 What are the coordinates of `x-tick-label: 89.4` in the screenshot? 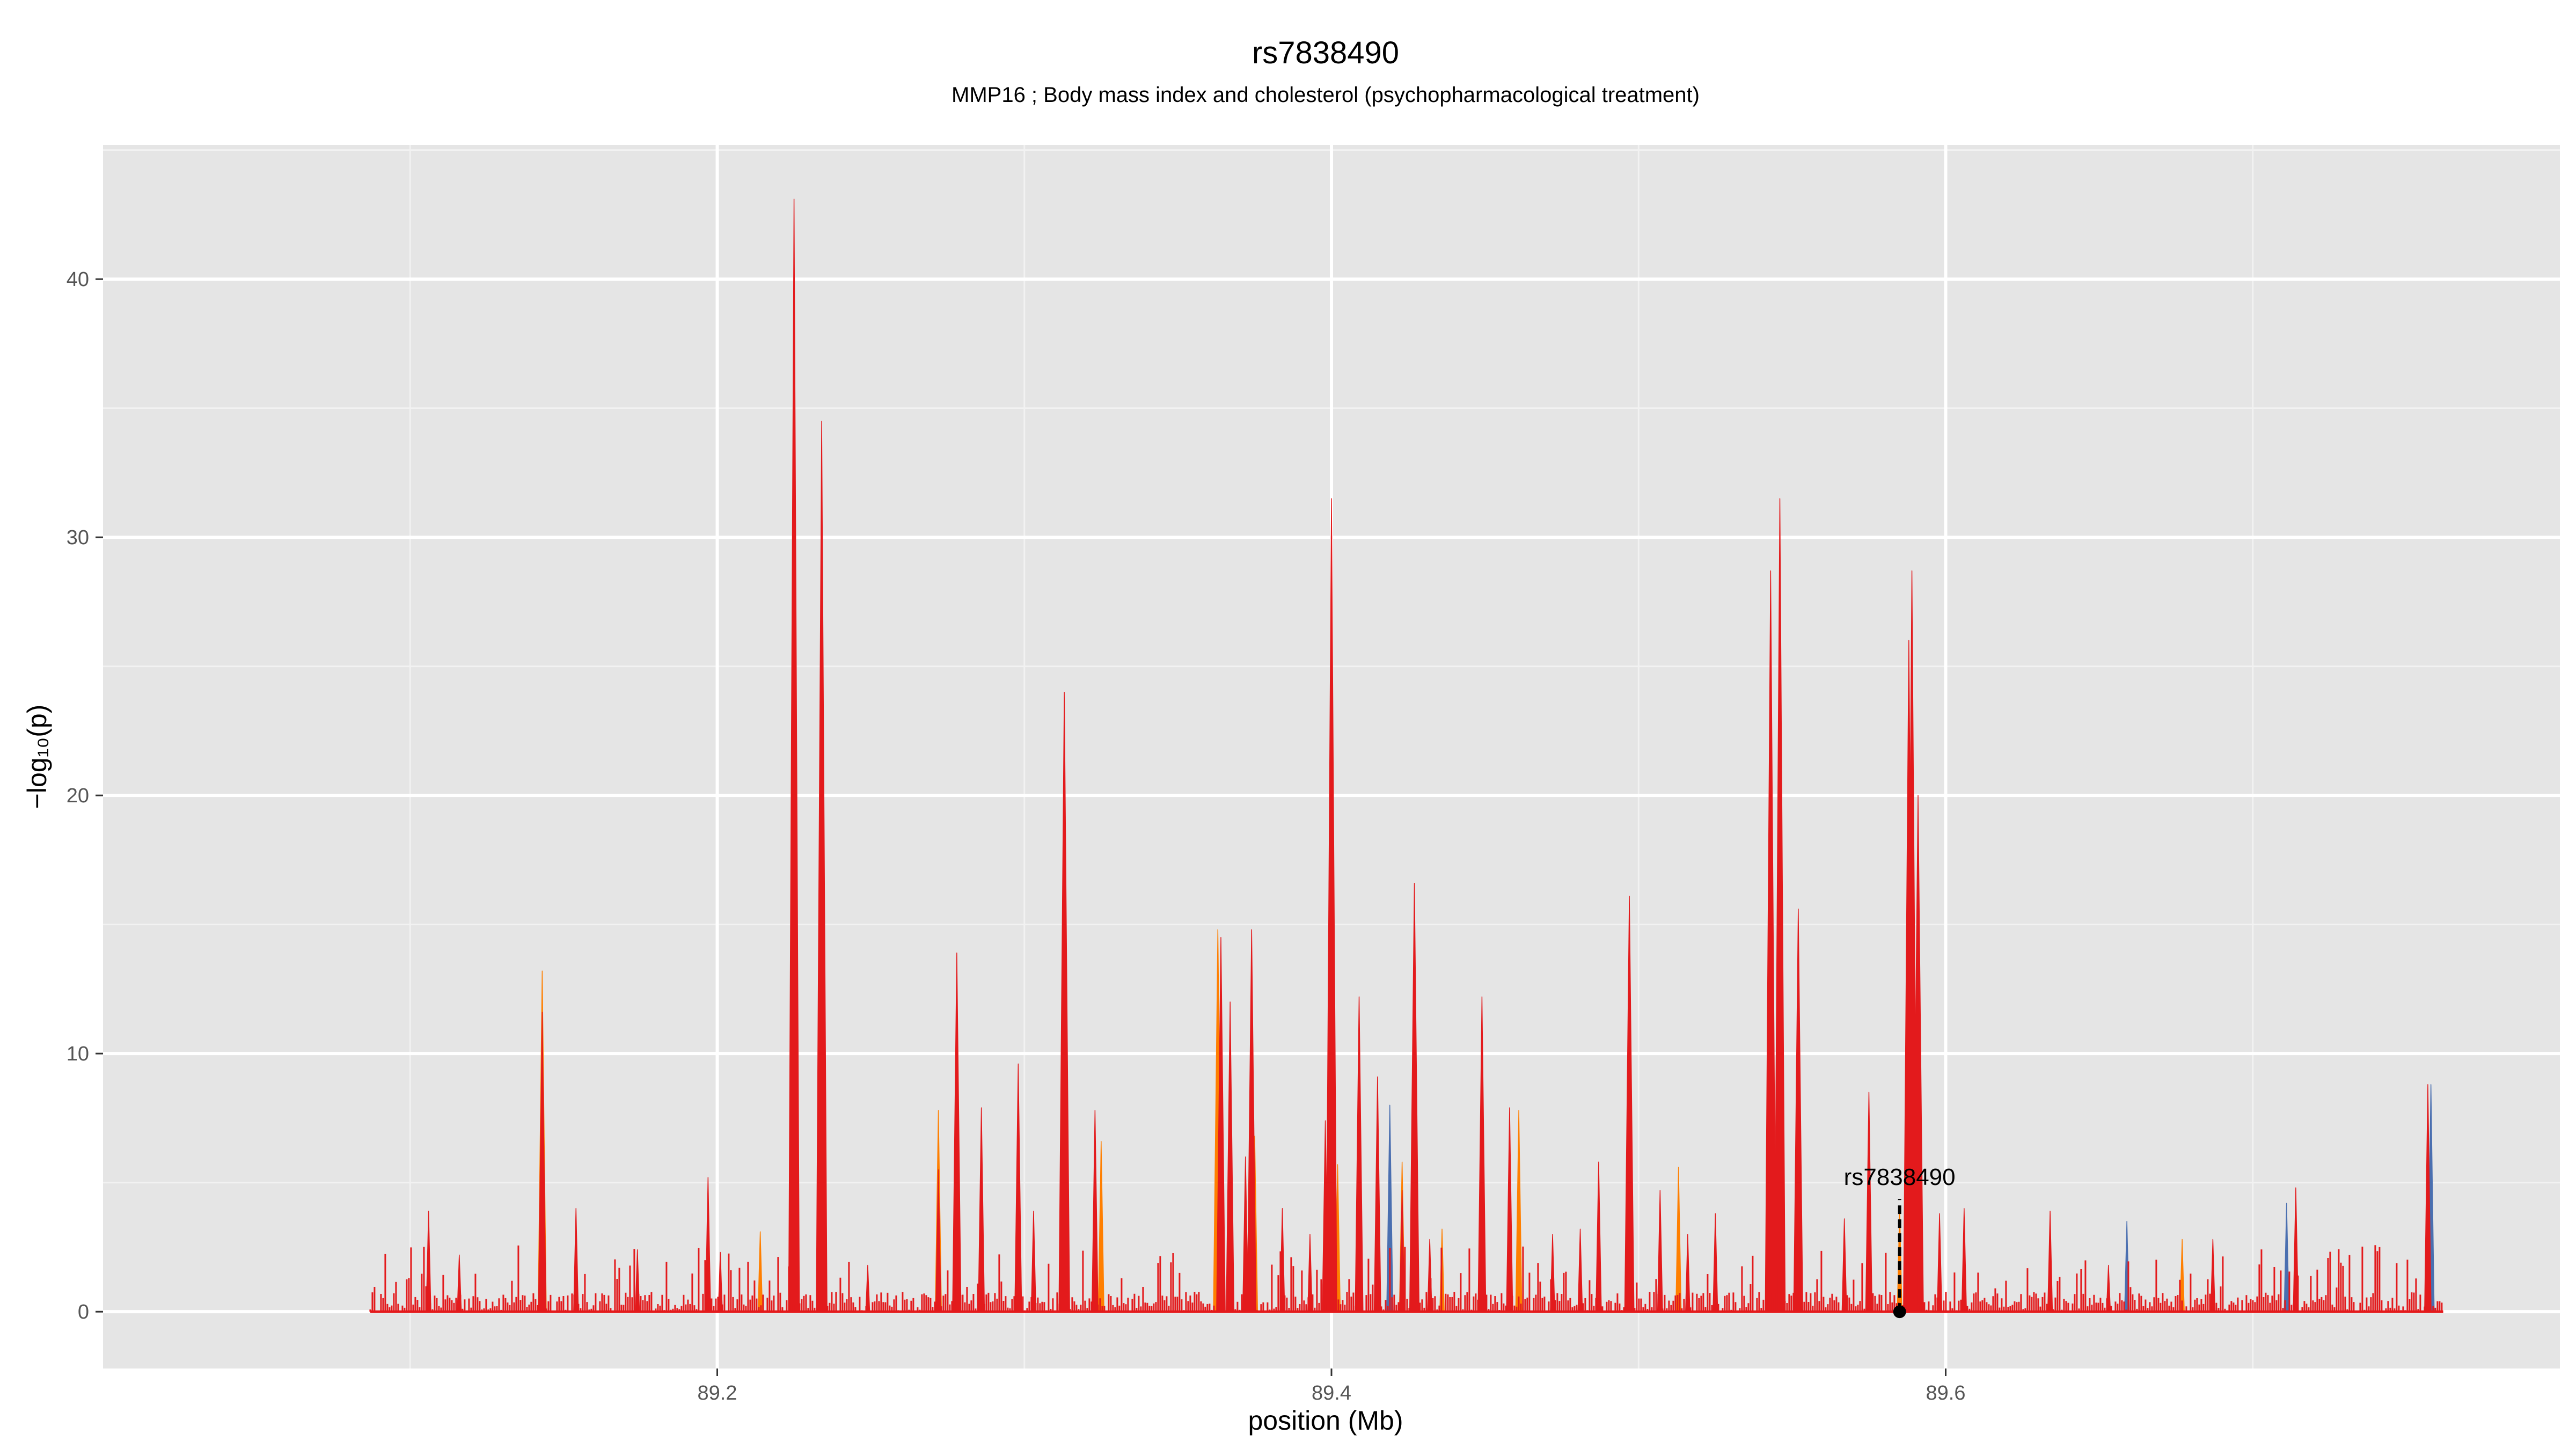 It's located at (1331, 1393).